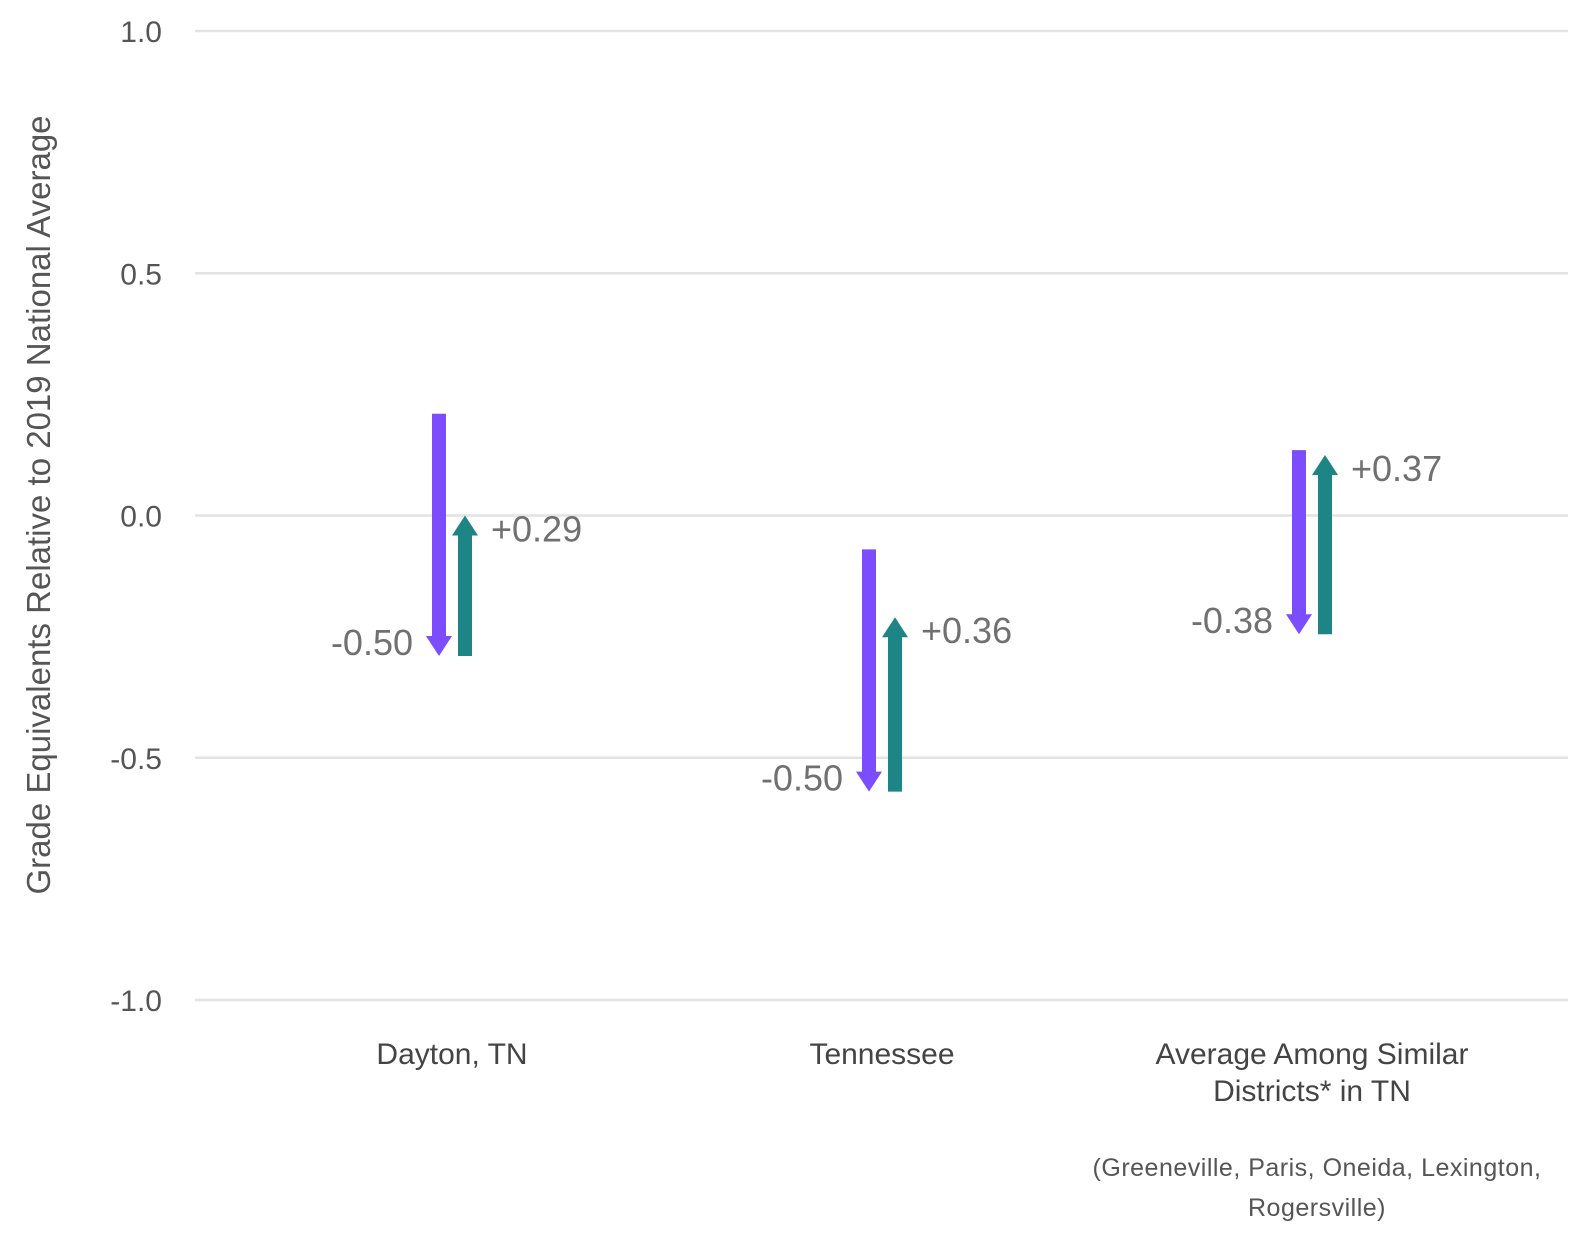 This screenshot has height=1236, width=1576. Describe the element at coordinates (536, 529) in the screenshot. I see `recovery-value-label: +0.29` at that location.